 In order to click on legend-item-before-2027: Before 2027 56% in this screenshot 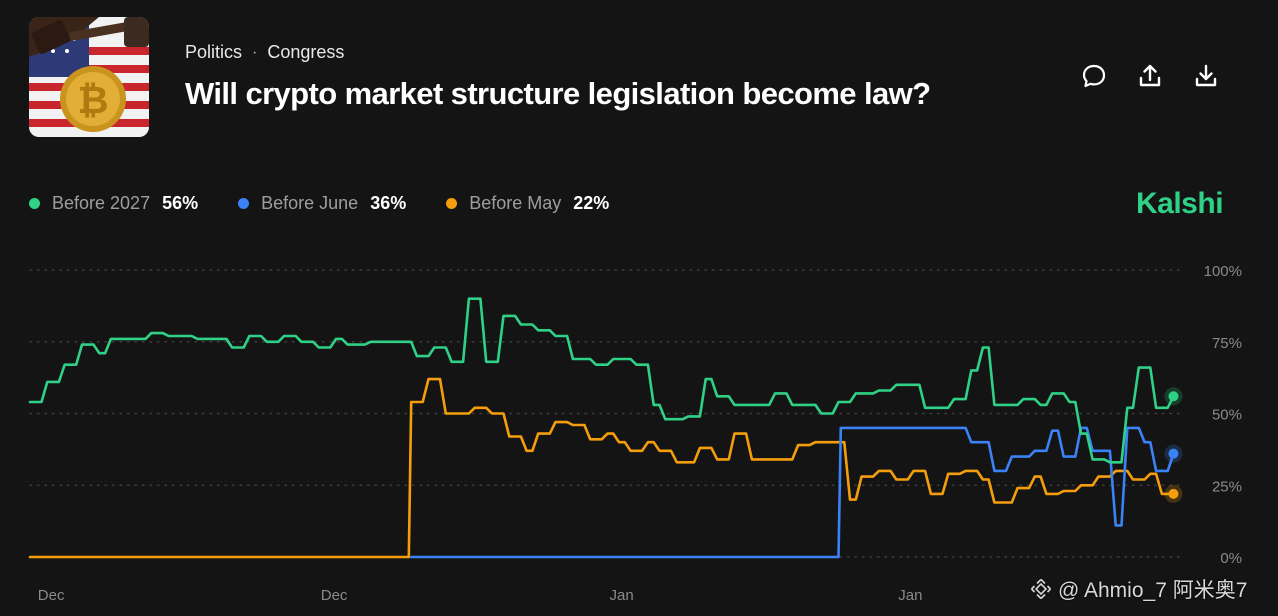, I will do `click(113, 203)`.